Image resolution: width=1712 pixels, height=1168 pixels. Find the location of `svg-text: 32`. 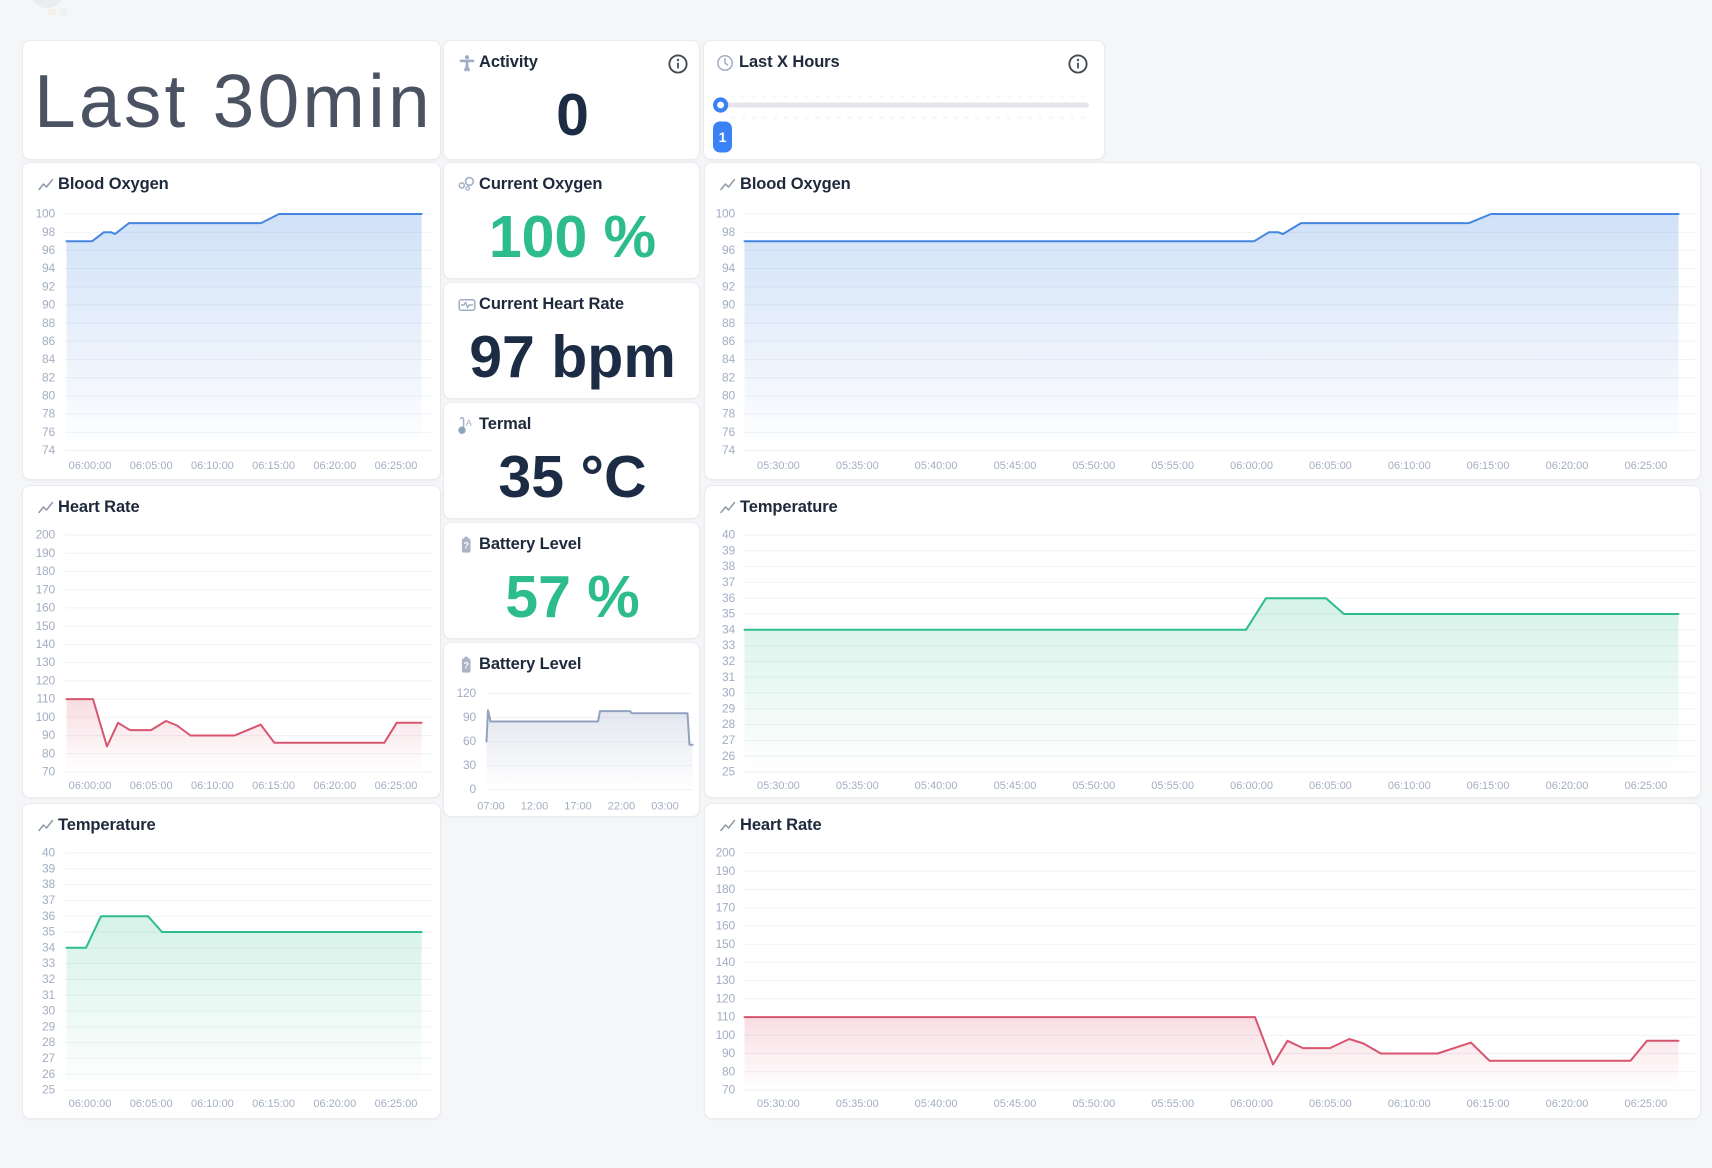

svg-text: 32 is located at coordinates (728, 661).